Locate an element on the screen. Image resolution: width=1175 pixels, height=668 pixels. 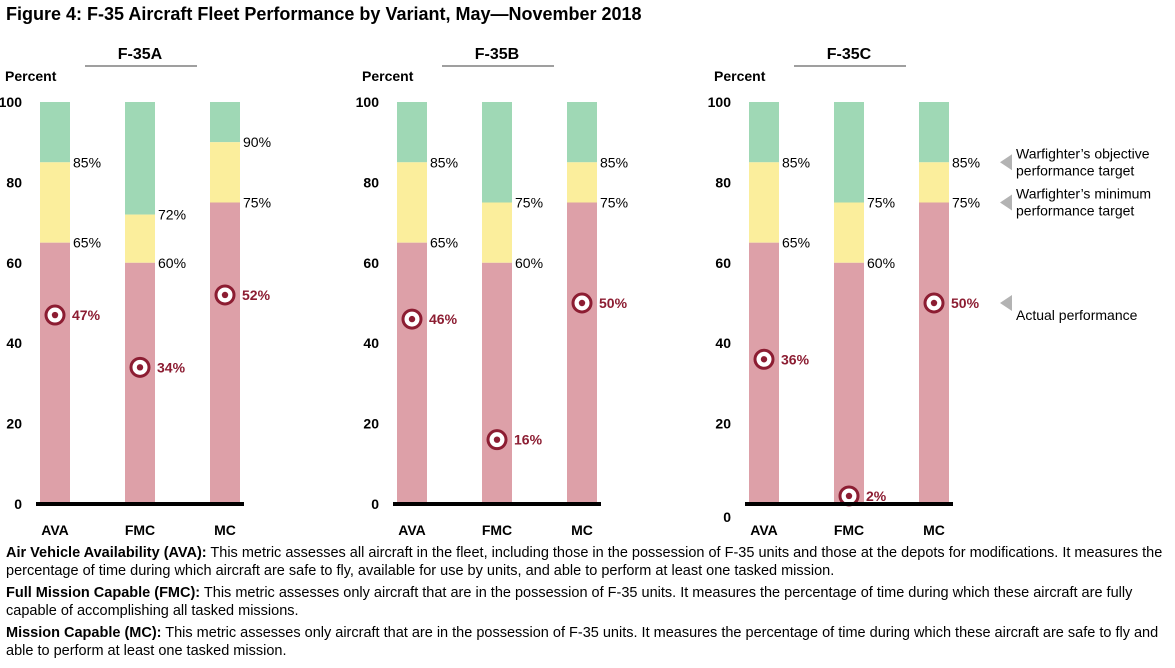
definition-term: Mission Capable (MC): is located at coordinates (84, 633).